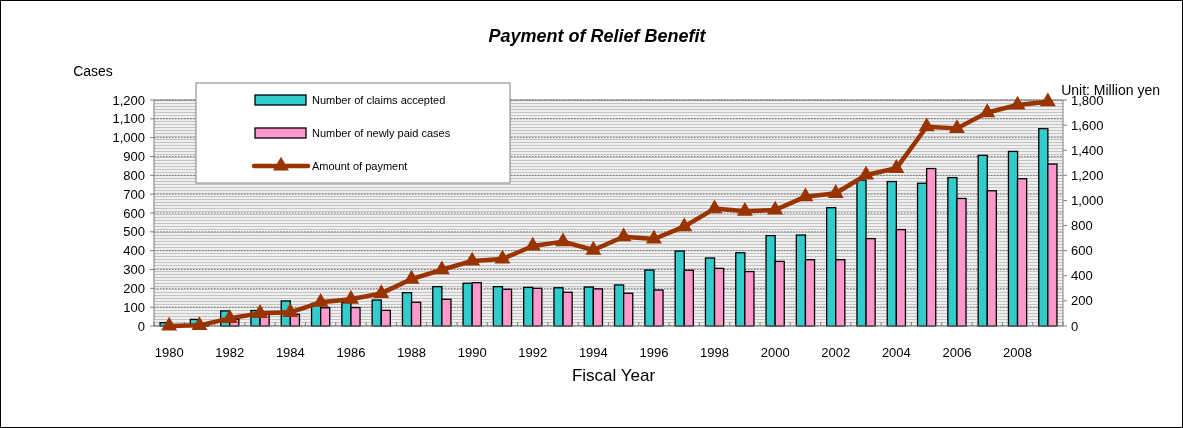 This screenshot has height=428, width=1183. Describe the element at coordinates (597, 36) in the screenshot. I see `chart-title: Payment of Relief Benefit` at that location.